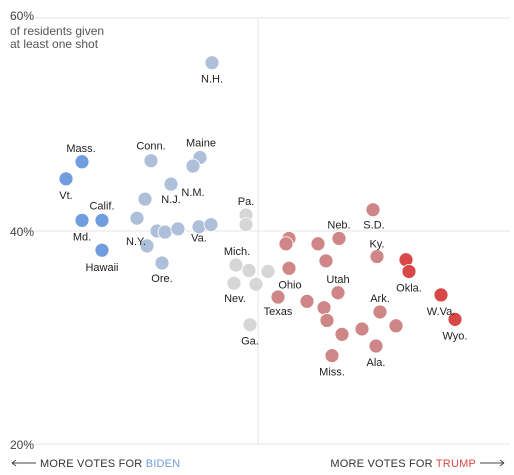 The height and width of the screenshot is (475, 514). Describe the element at coordinates (339, 238) in the screenshot. I see `data-point-neb` at that location.